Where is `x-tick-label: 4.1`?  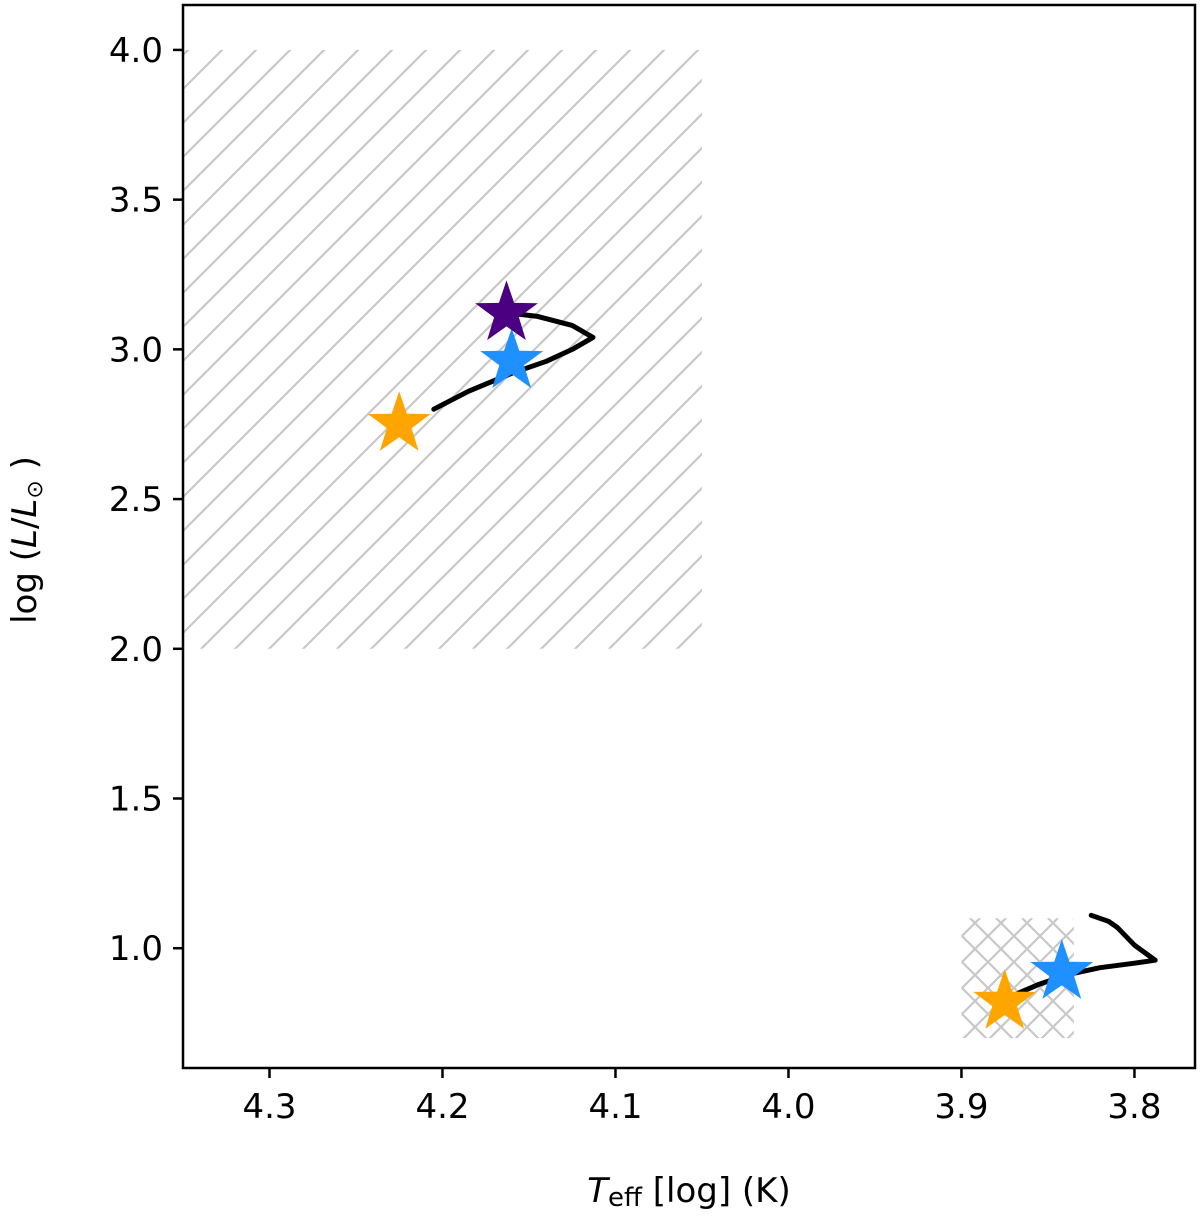
x-tick-label: 4.1 is located at coordinates (615, 1107).